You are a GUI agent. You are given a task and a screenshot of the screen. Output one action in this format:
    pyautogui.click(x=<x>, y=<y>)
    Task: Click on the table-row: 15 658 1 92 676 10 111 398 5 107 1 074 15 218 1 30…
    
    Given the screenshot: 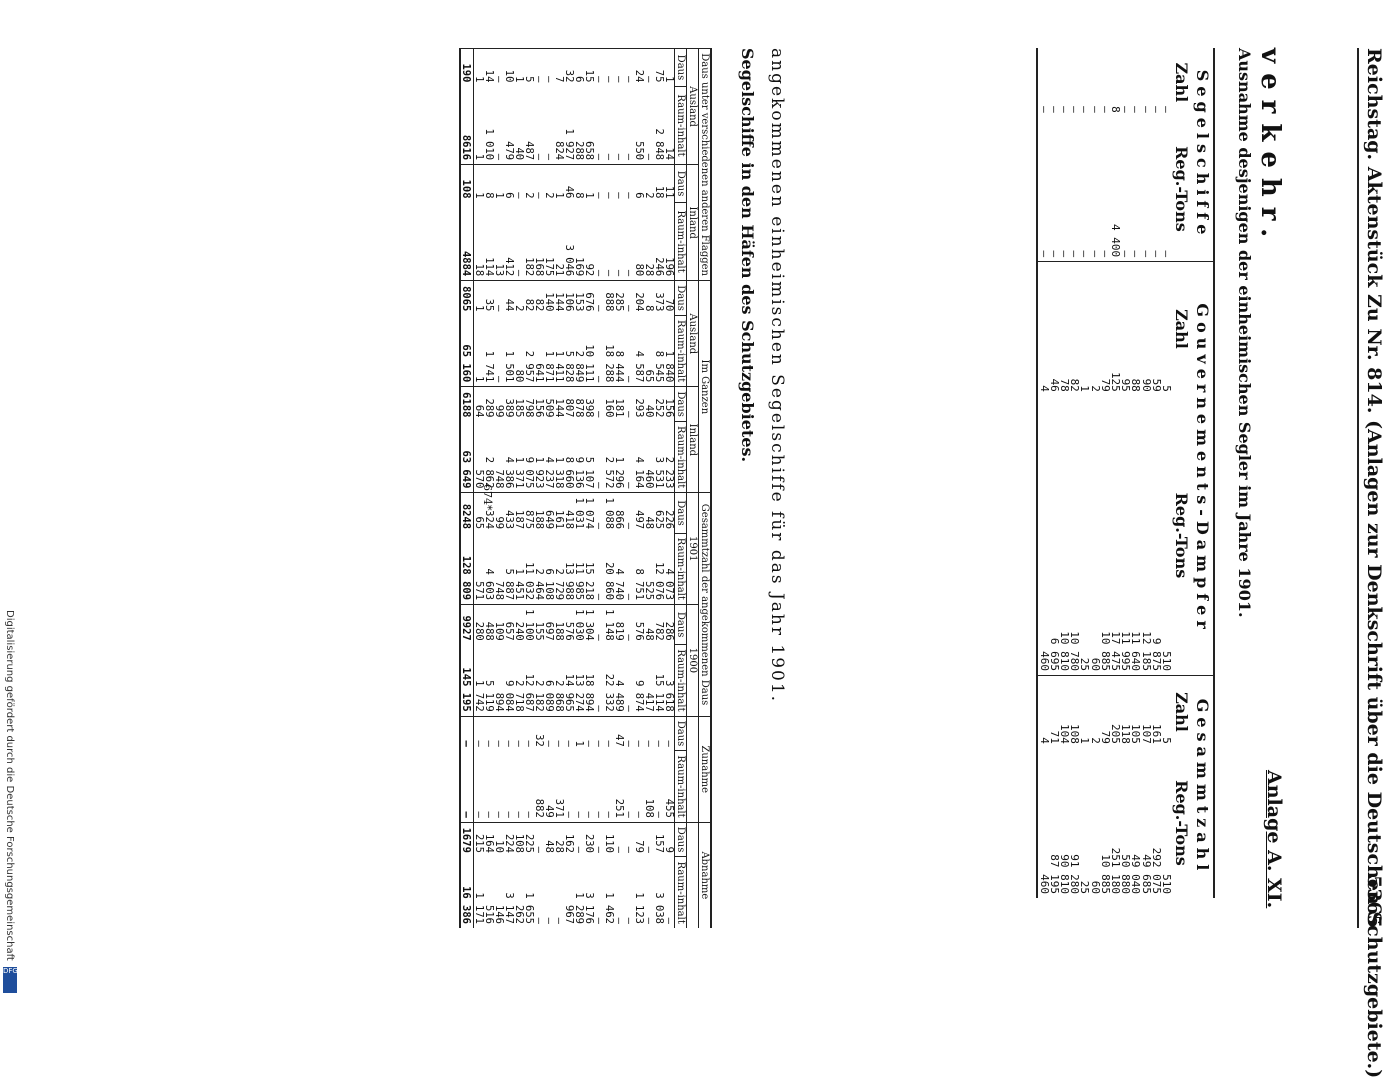 What is the action you would take?
    pyautogui.click(x=589, y=488)
    